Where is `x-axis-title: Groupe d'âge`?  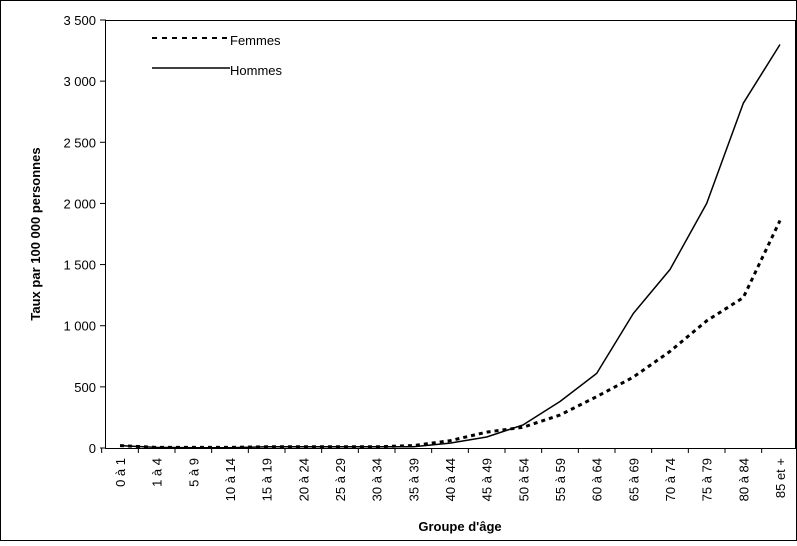
x-axis-title: Groupe d'âge is located at coordinates (459, 526).